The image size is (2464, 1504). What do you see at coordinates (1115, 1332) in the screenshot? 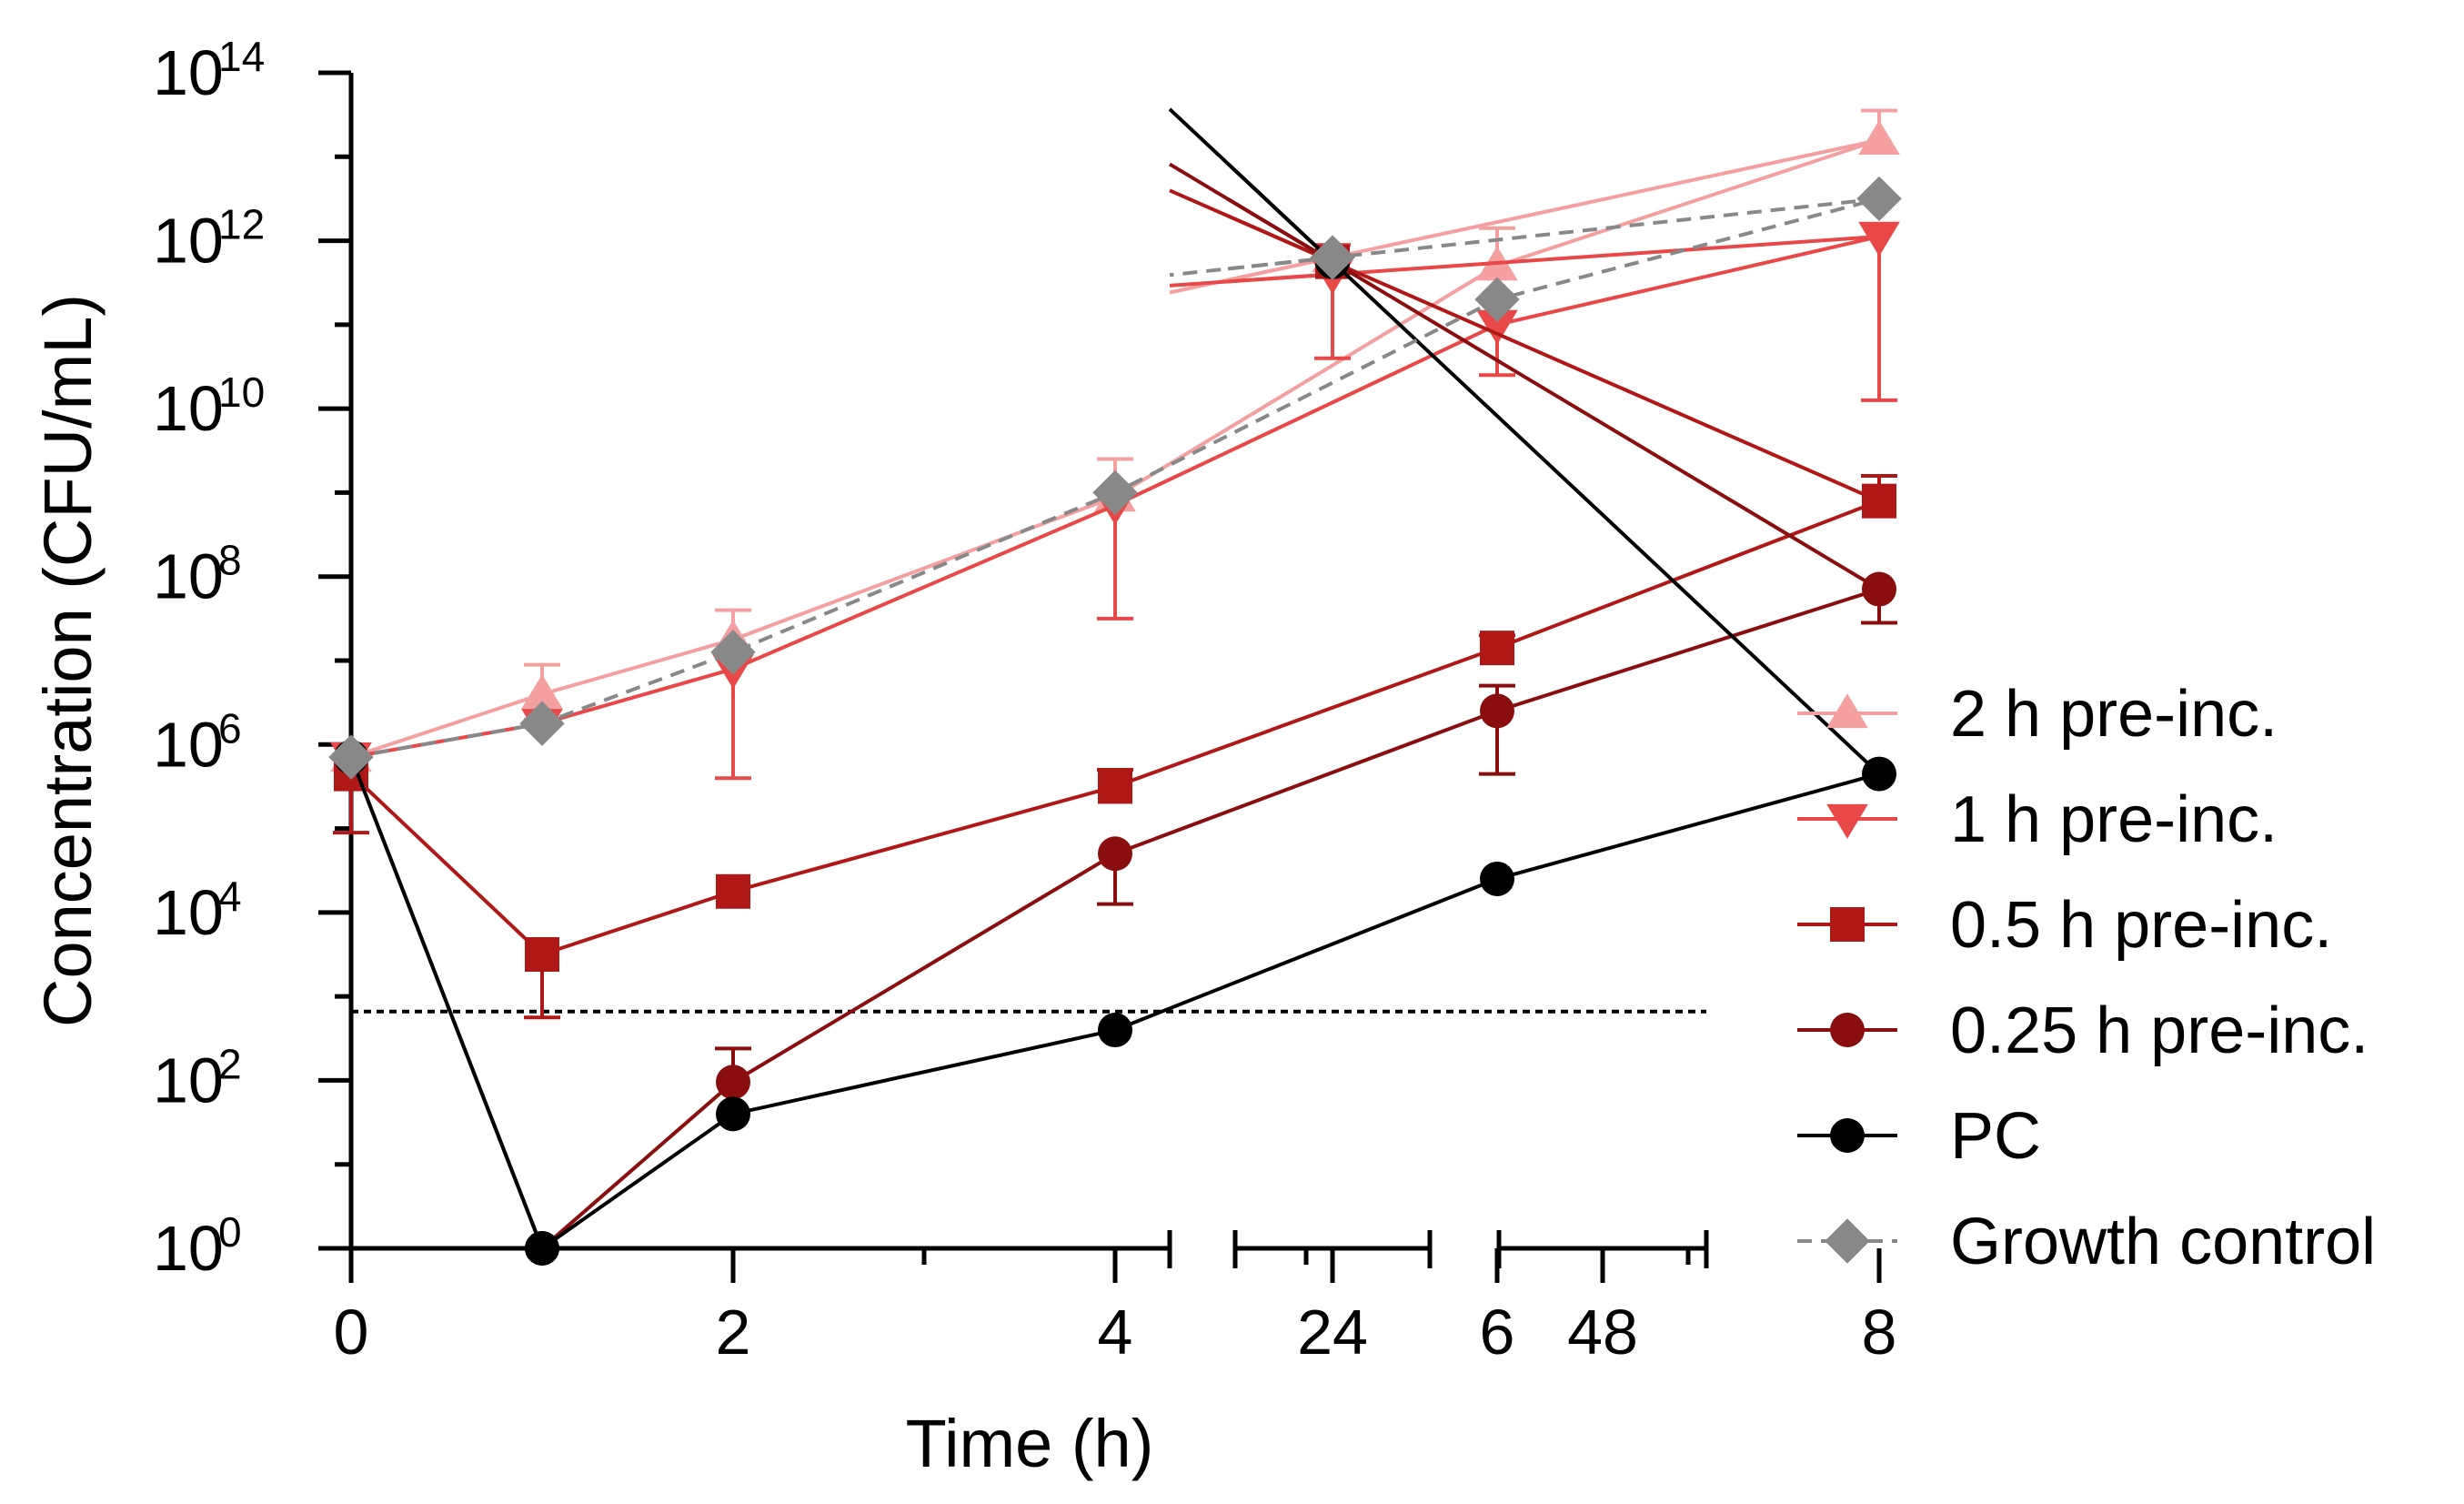
I see `x-tick-label: 4` at bounding box center [1115, 1332].